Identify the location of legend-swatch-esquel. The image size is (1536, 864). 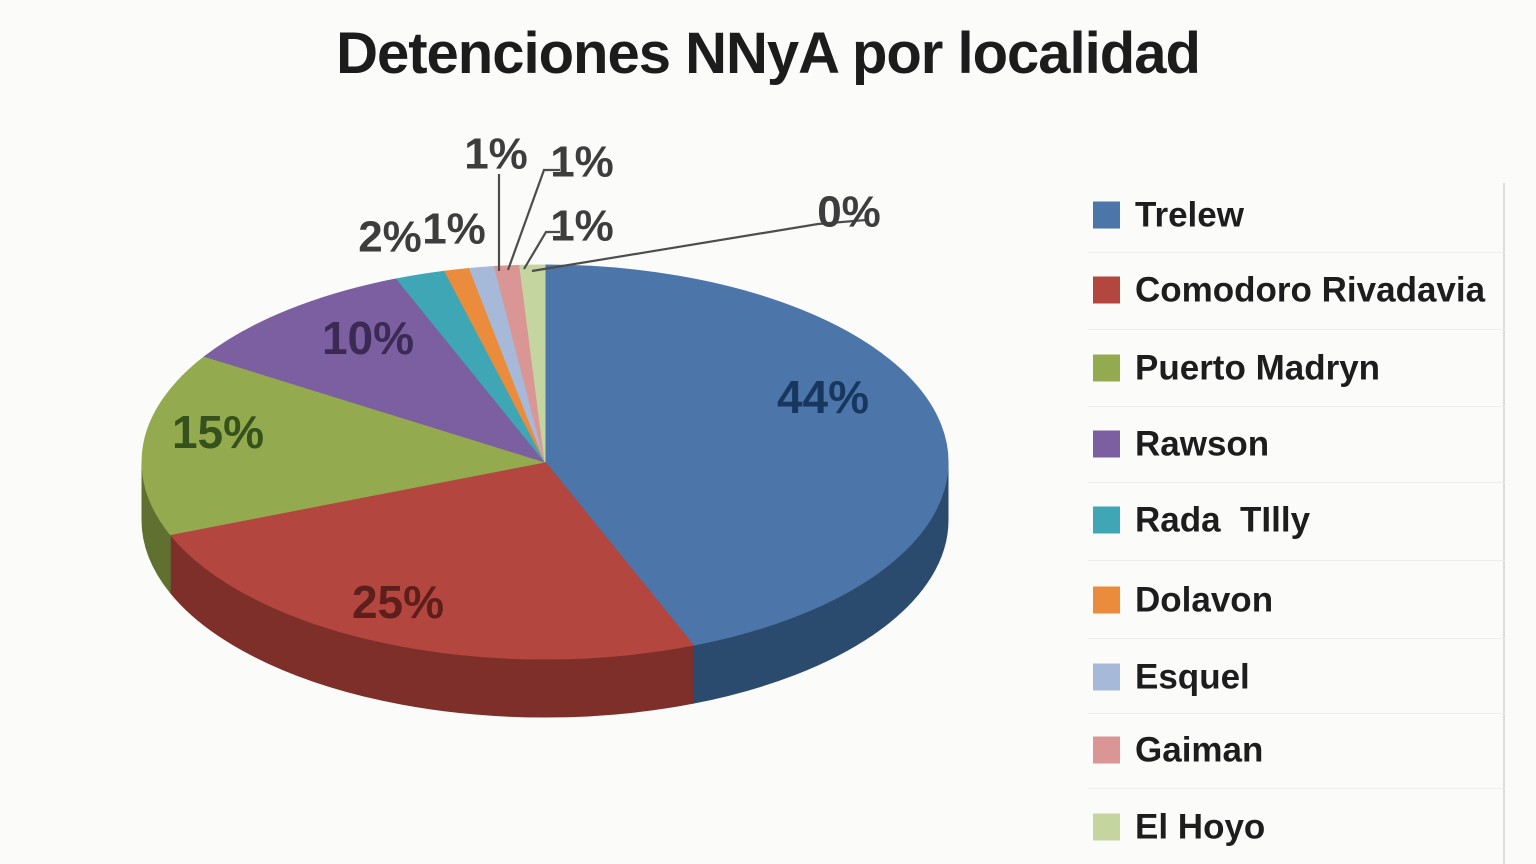
(1106, 677).